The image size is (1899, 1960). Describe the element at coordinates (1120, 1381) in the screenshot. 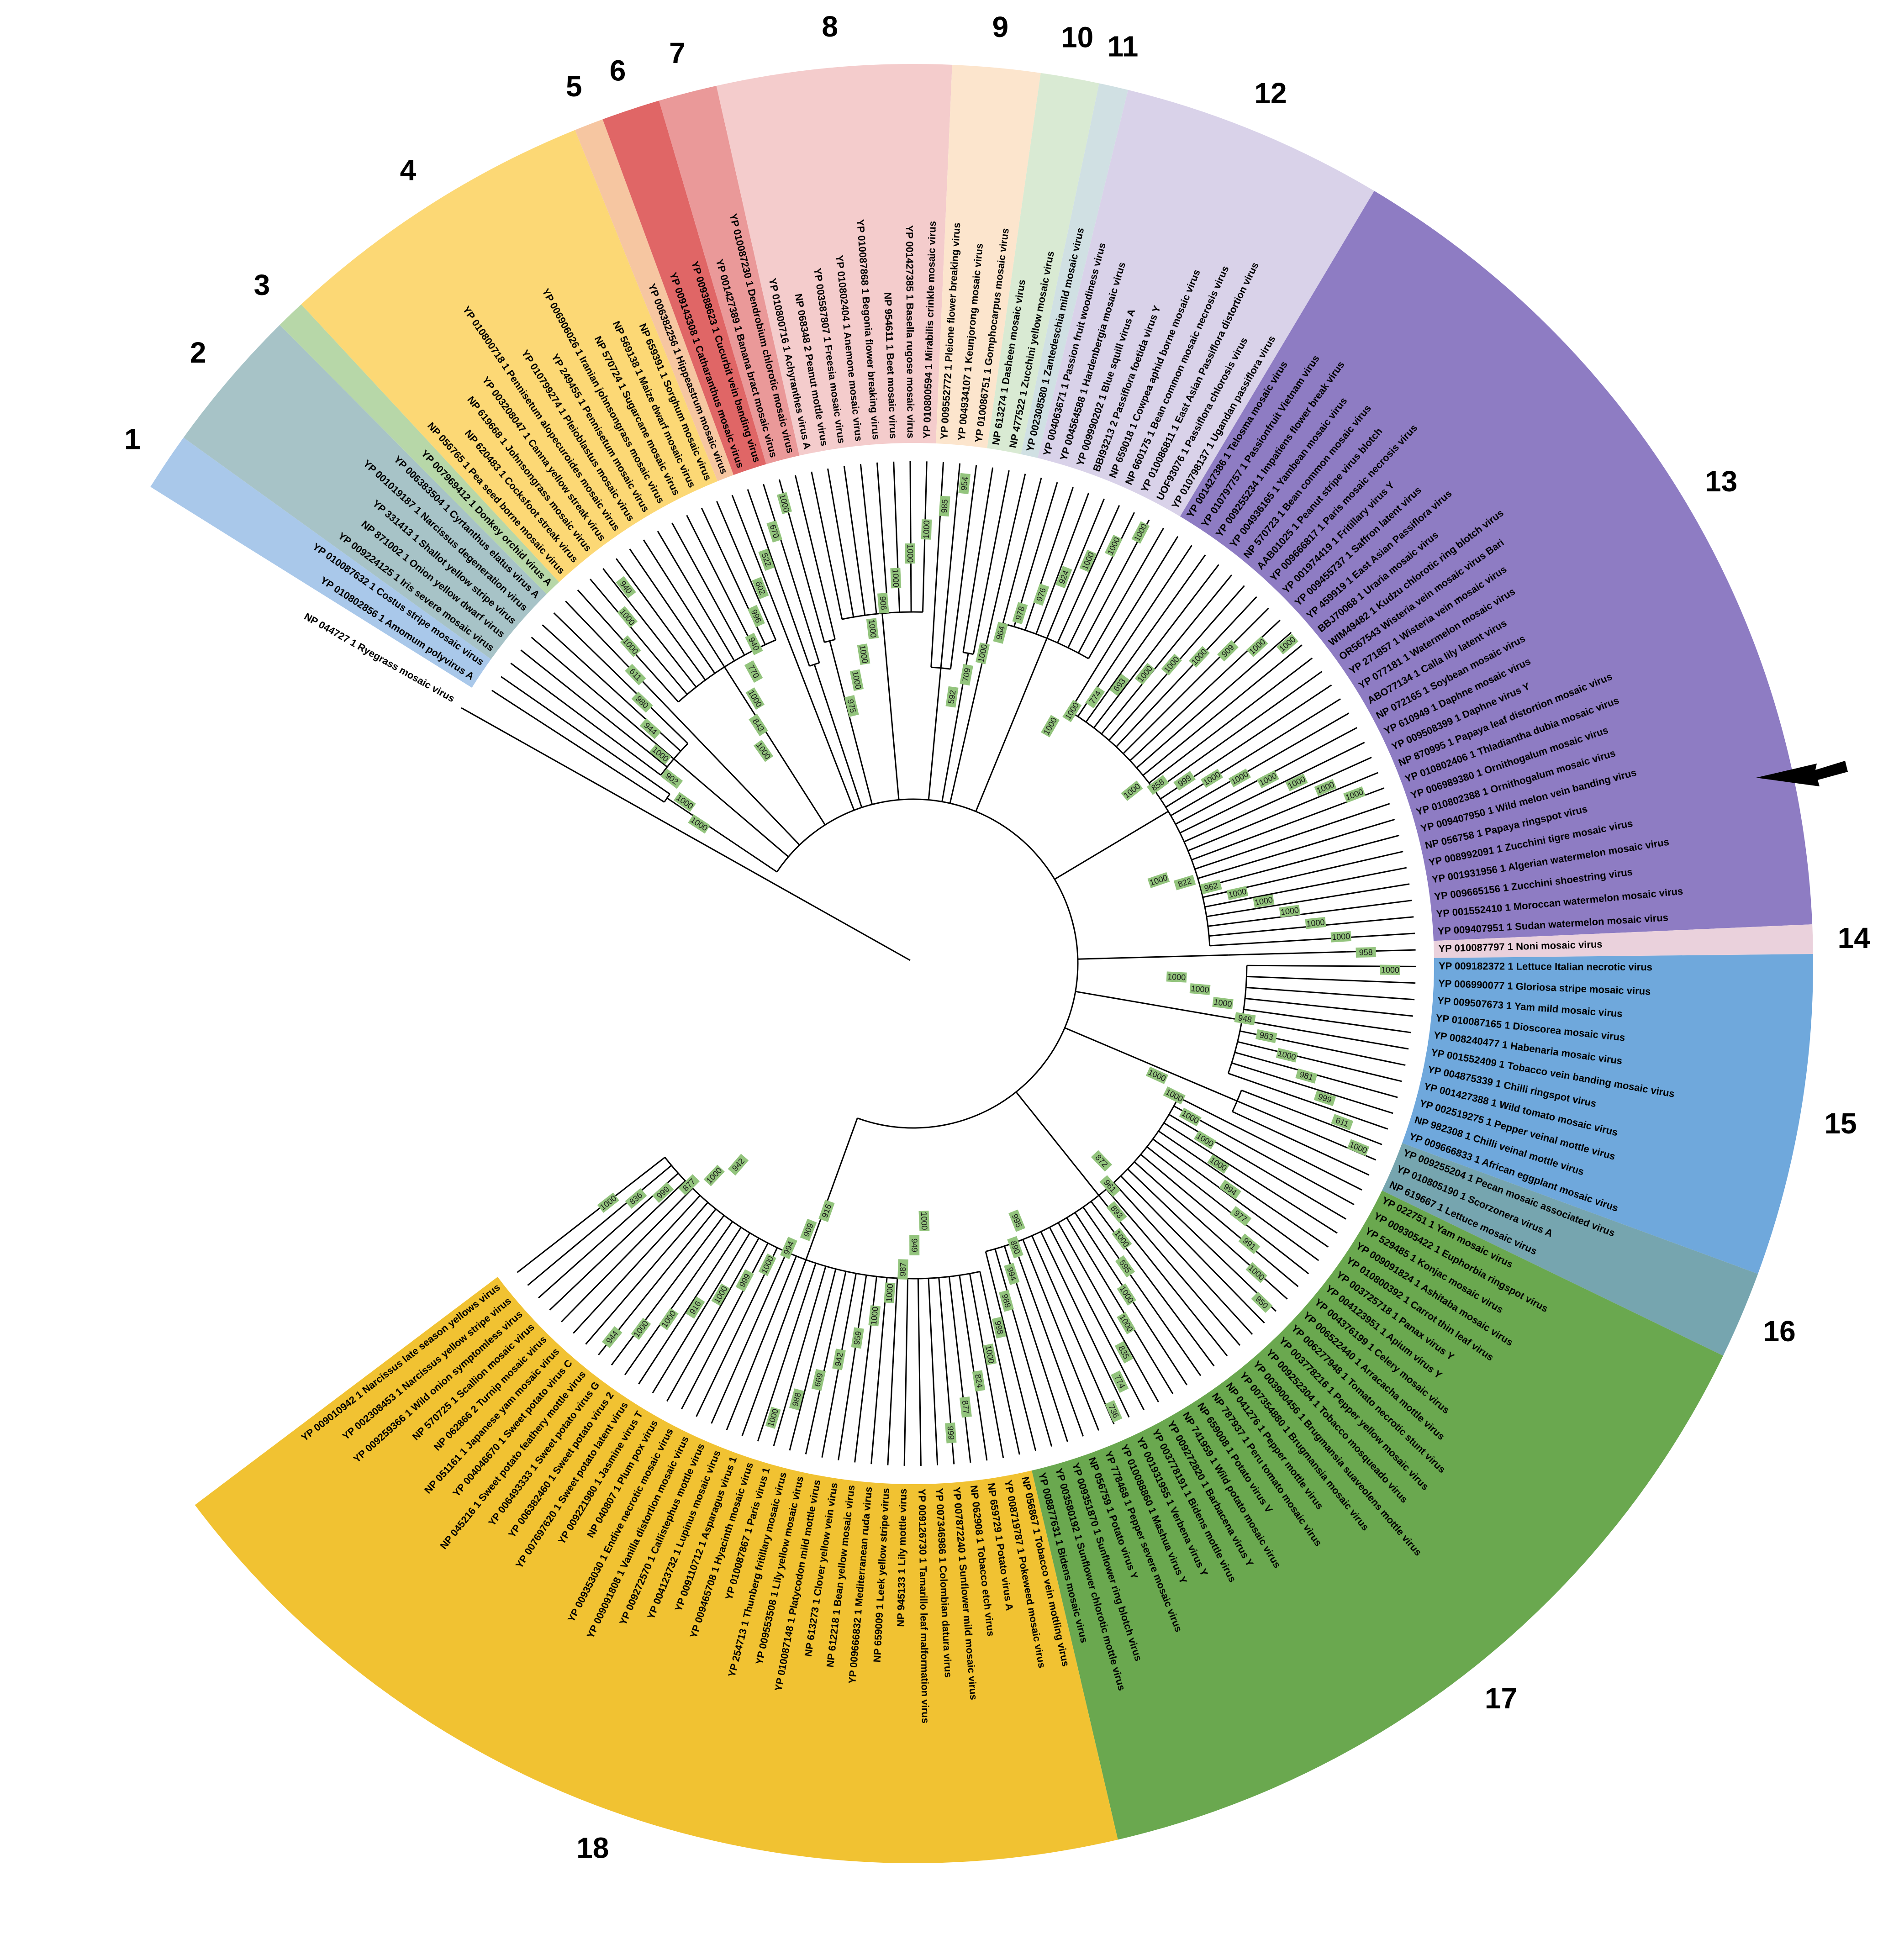

I see `bootstrap-label: 774` at that location.